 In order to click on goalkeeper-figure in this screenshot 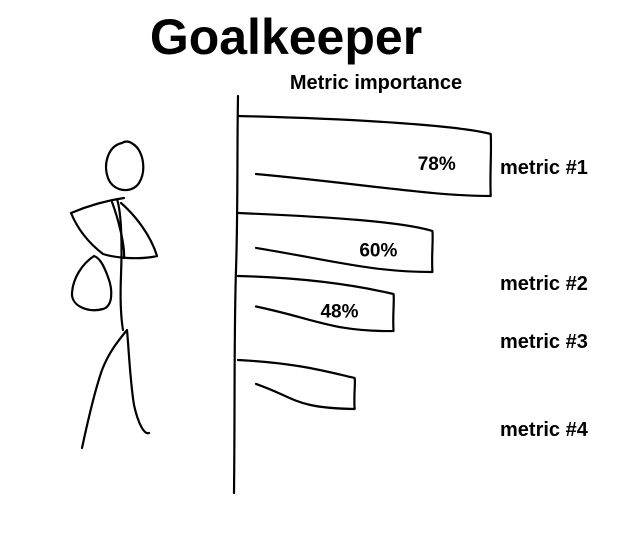, I will do `click(114, 295)`.